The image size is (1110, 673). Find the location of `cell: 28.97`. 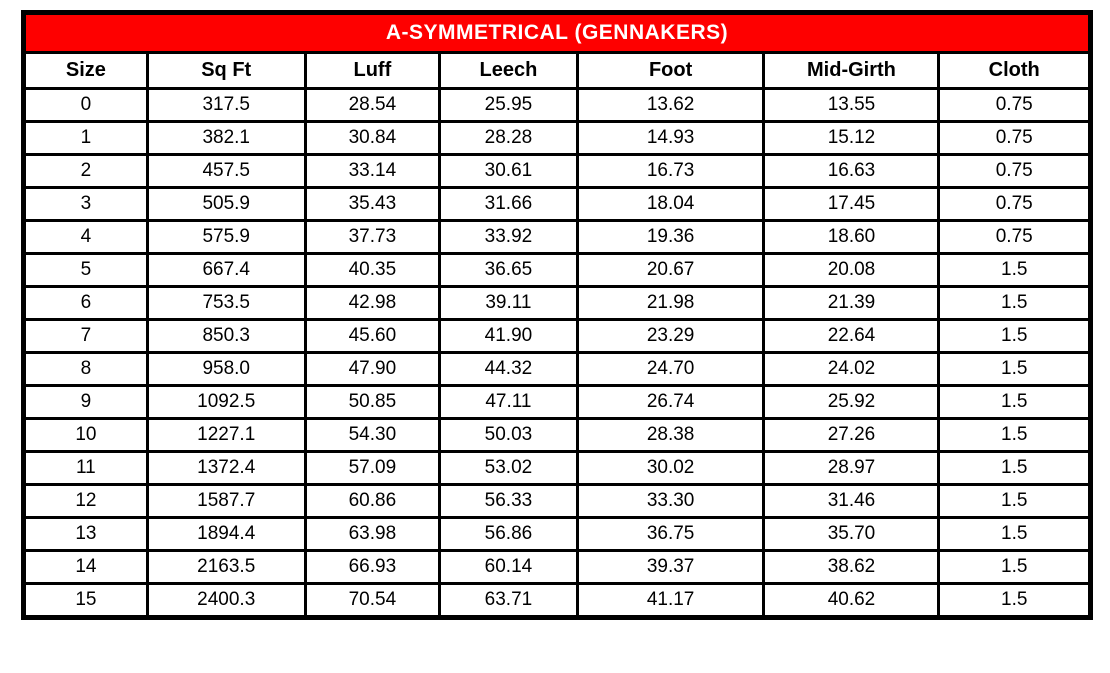

cell: 28.97 is located at coordinates (851, 468).